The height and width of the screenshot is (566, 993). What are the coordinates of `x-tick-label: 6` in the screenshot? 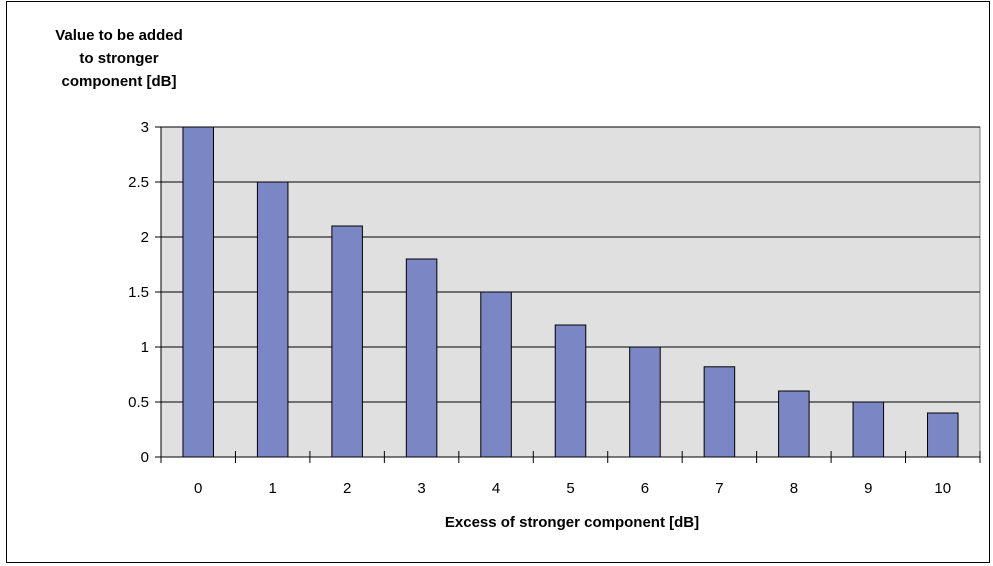 It's located at (645, 488).